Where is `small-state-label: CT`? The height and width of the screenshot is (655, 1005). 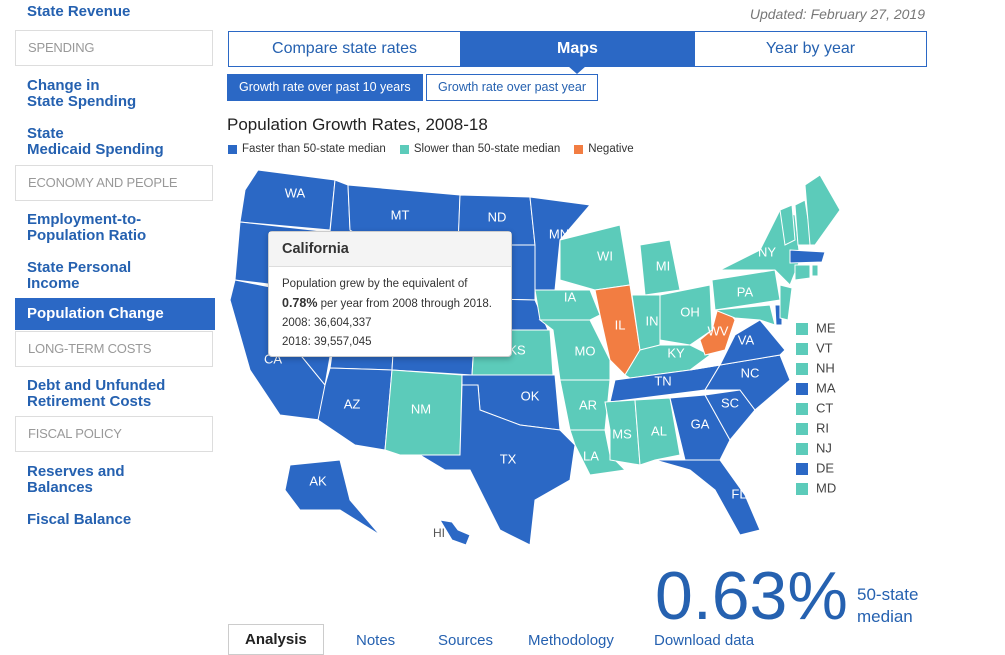
small-state-label: CT is located at coordinates (824, 407).